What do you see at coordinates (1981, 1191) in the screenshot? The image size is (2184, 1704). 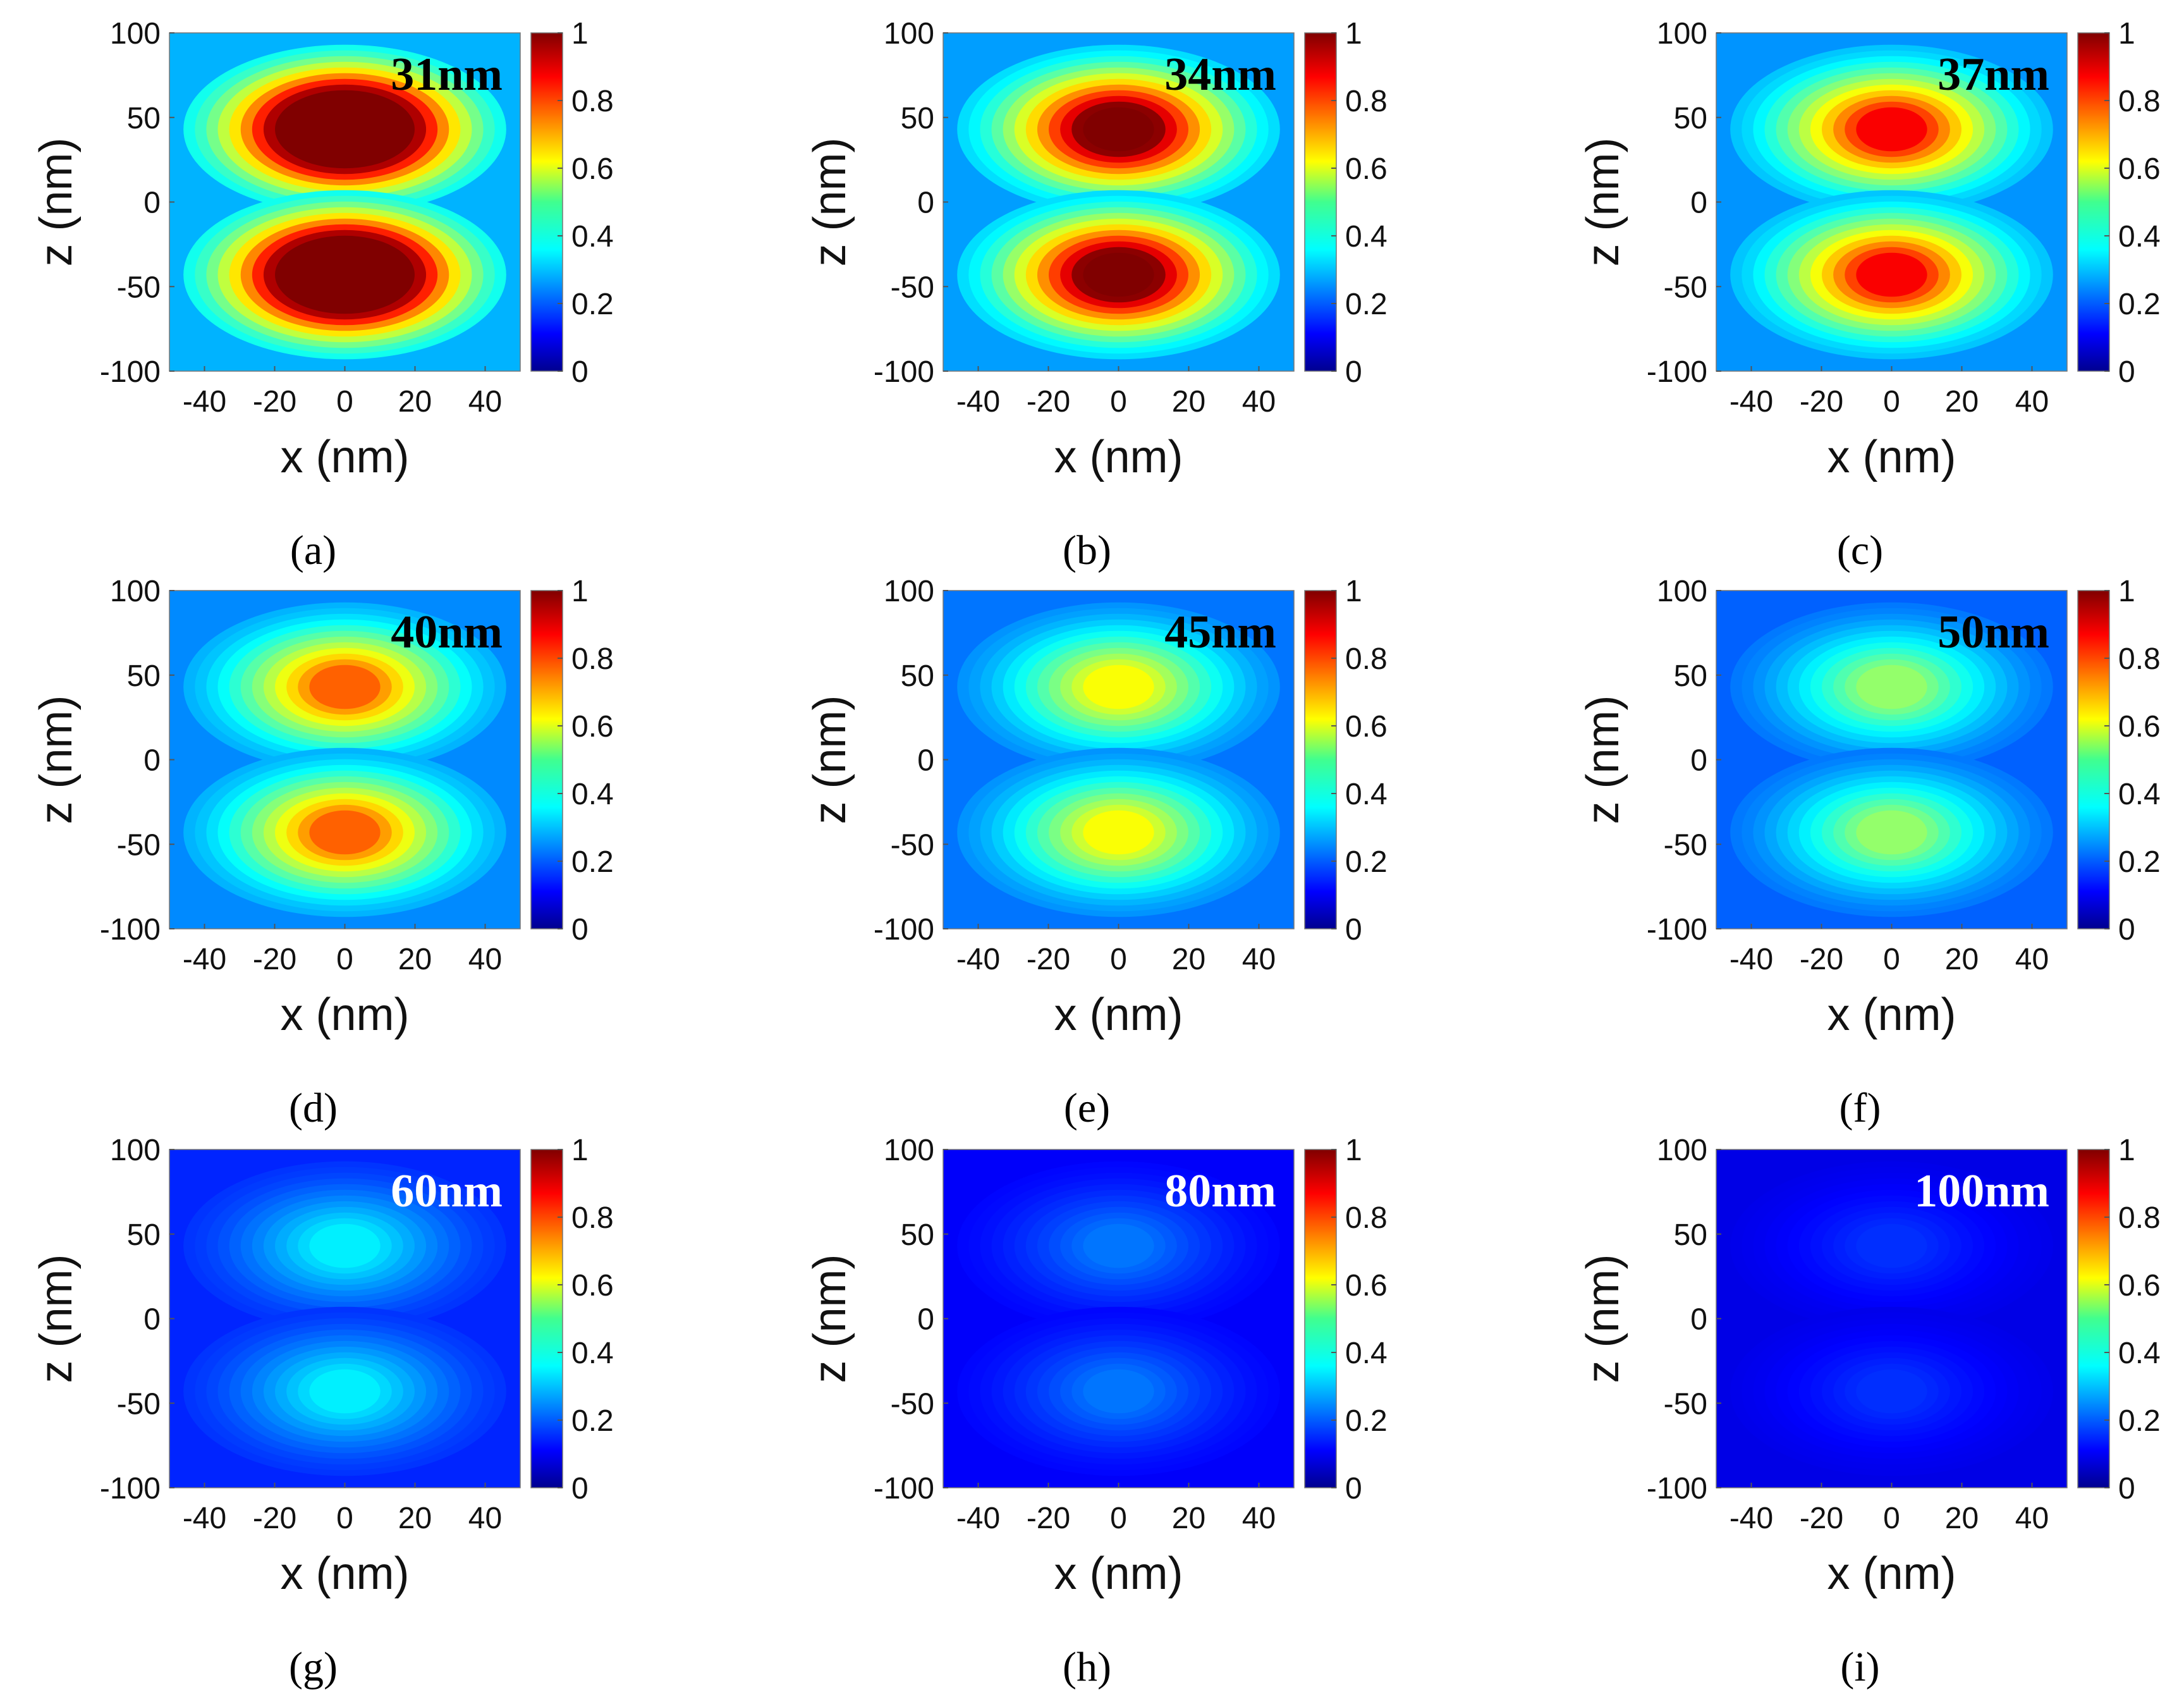 I see `particle-size-label: 100nm` at bounding box center [1981, 1191].